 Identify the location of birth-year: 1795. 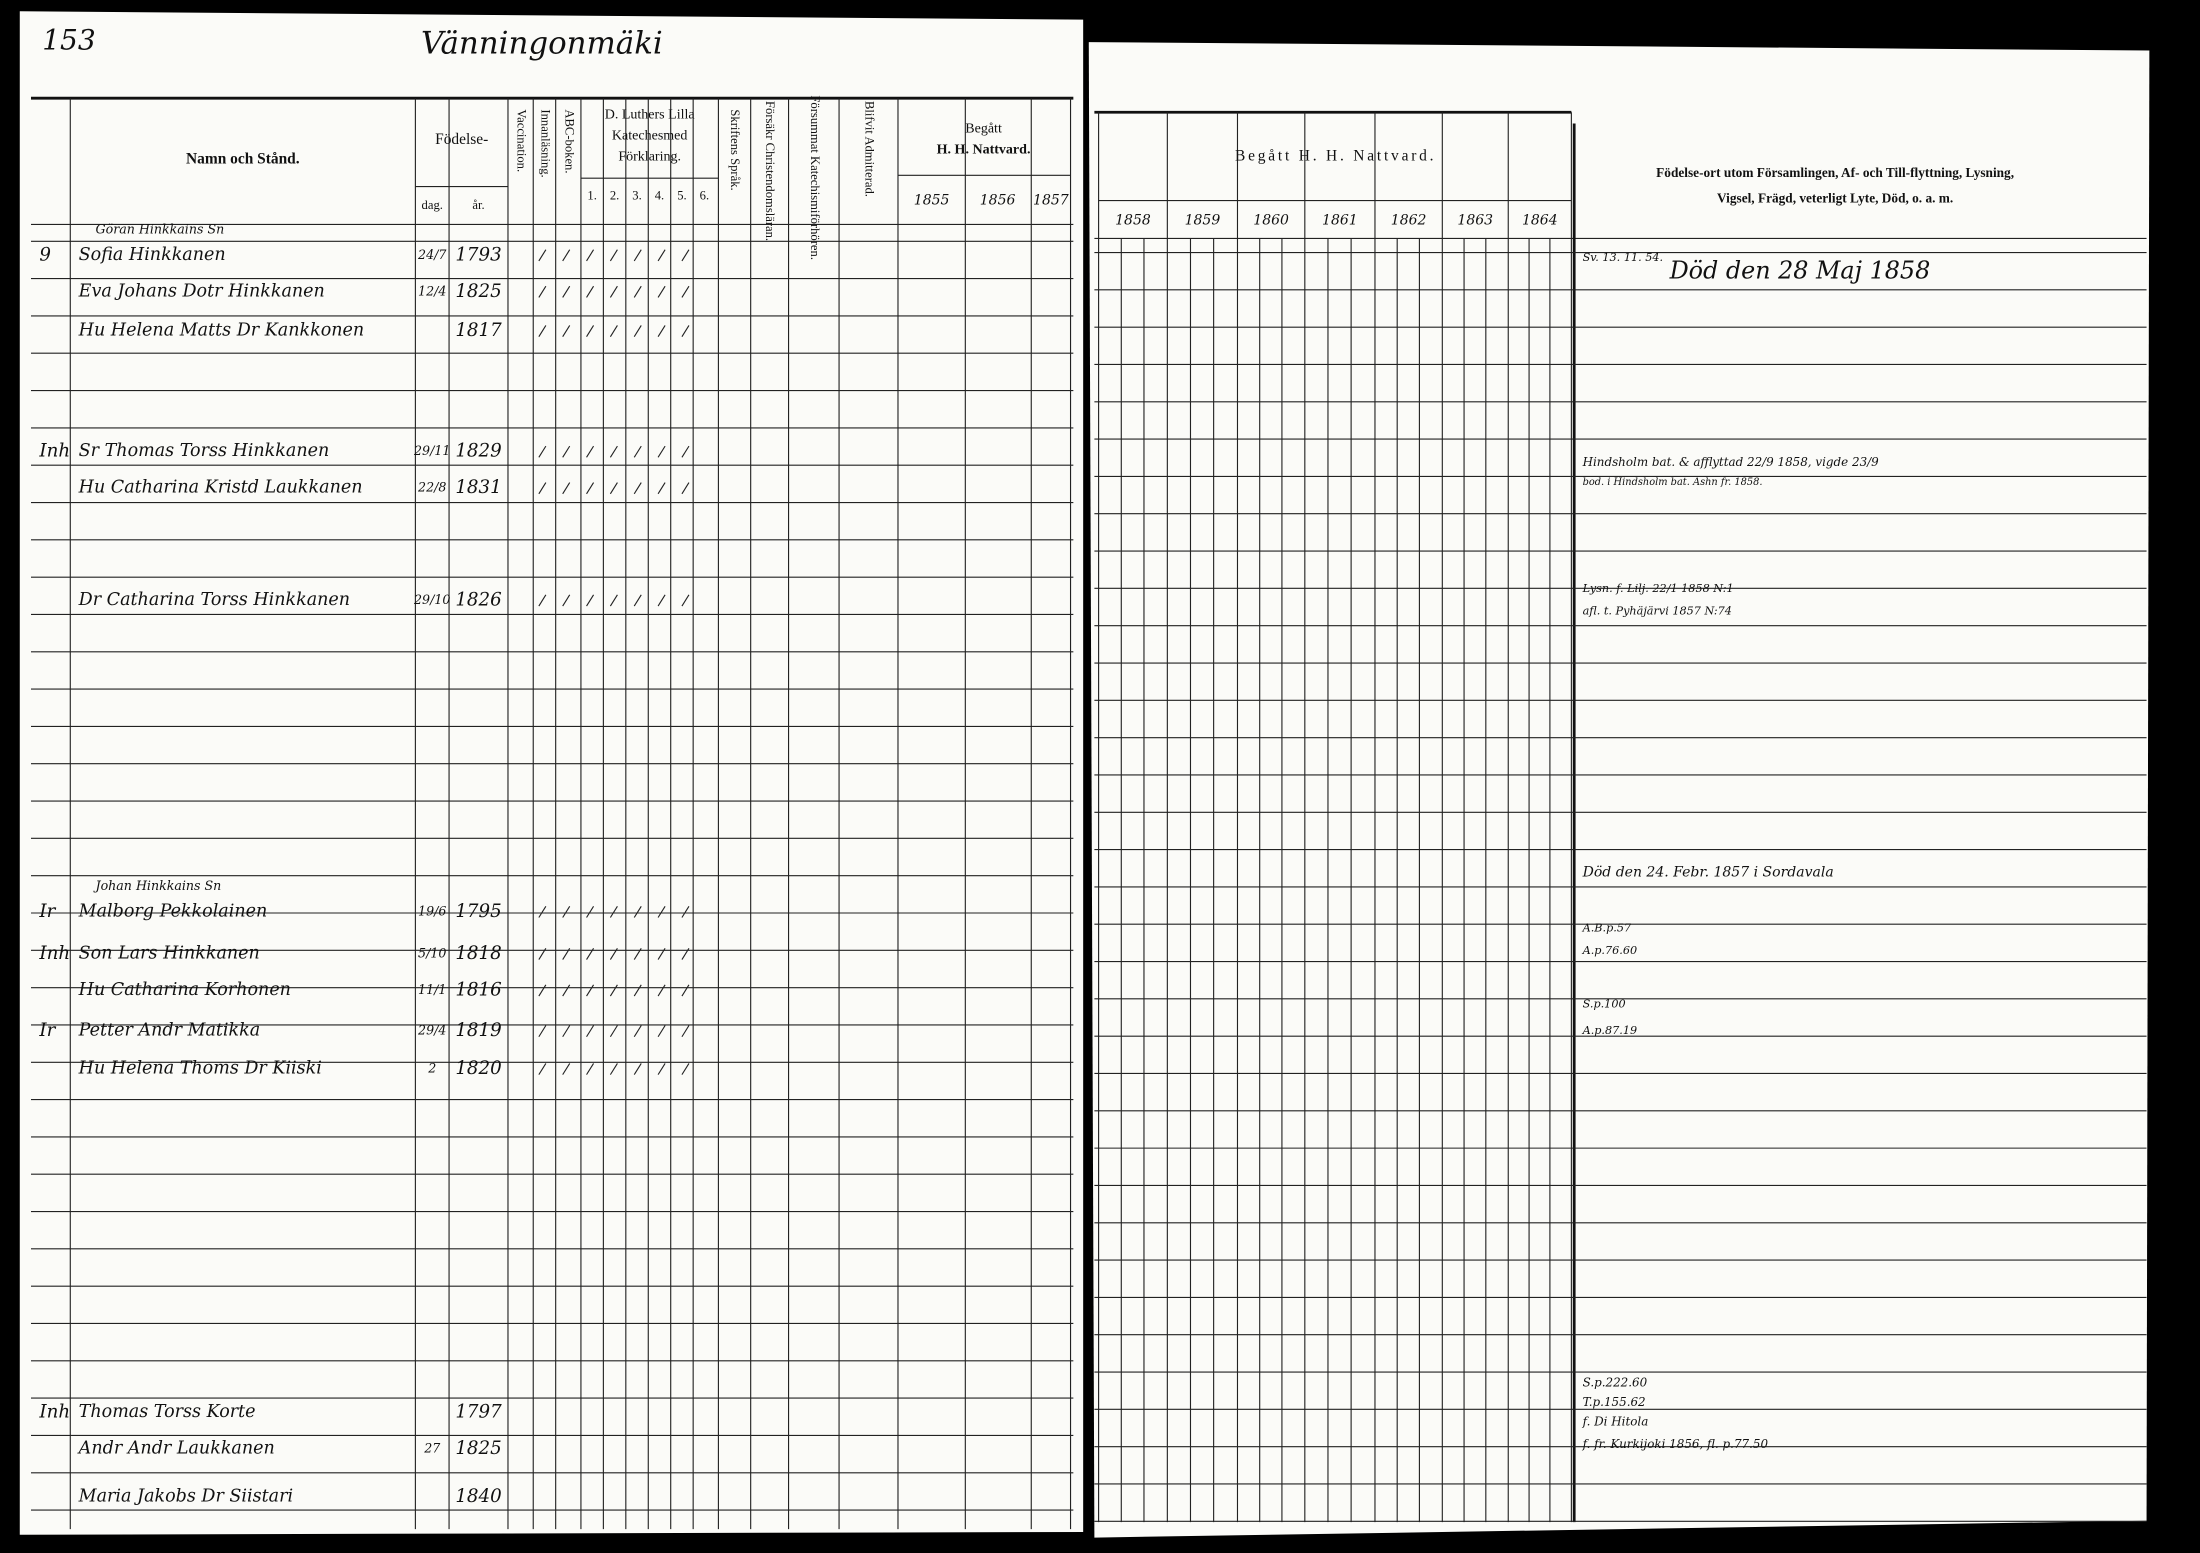
(478, 911).